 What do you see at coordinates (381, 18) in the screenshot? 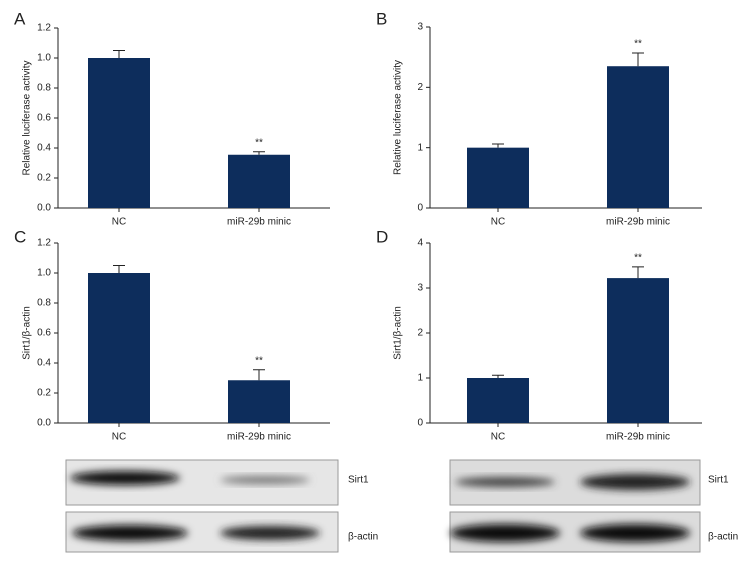
I see `panel-letter: B` at bounding box center [381, 18].